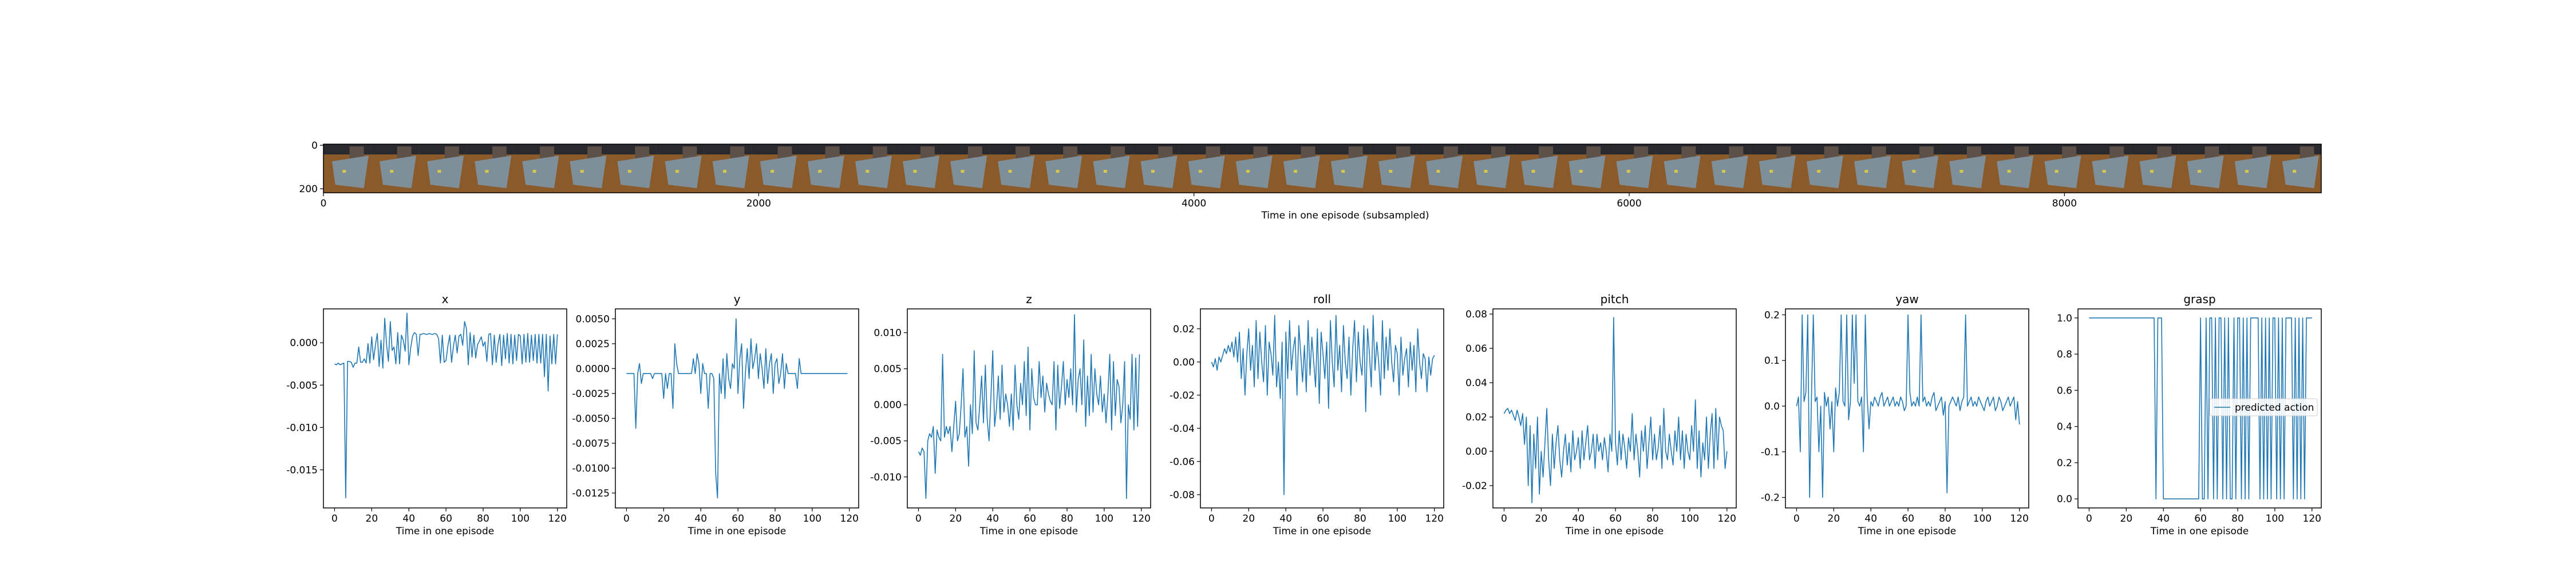 This screenshot has height=572, width=2576. What do you see at coordinates (1182, 429) in the screenshot?
I see `y-tick-label: -0.04` at bounding box center [1182, 429].